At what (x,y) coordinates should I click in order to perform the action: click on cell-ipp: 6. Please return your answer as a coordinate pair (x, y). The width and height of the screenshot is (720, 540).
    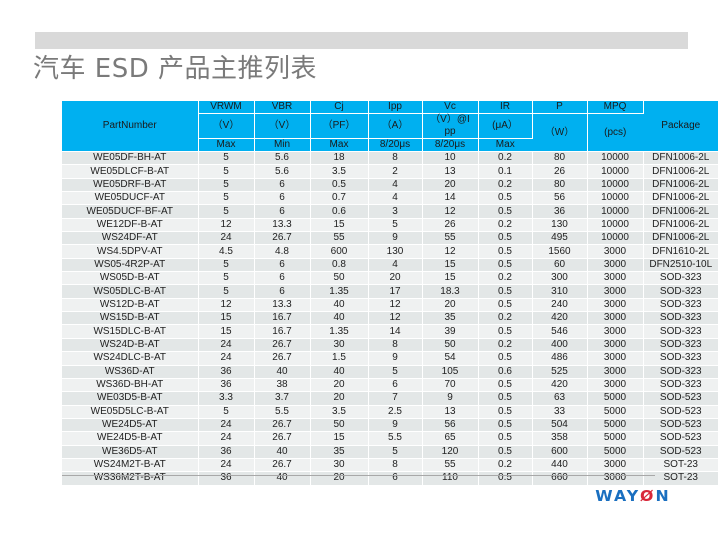
    Looking at the image, I should click on (395, 385).